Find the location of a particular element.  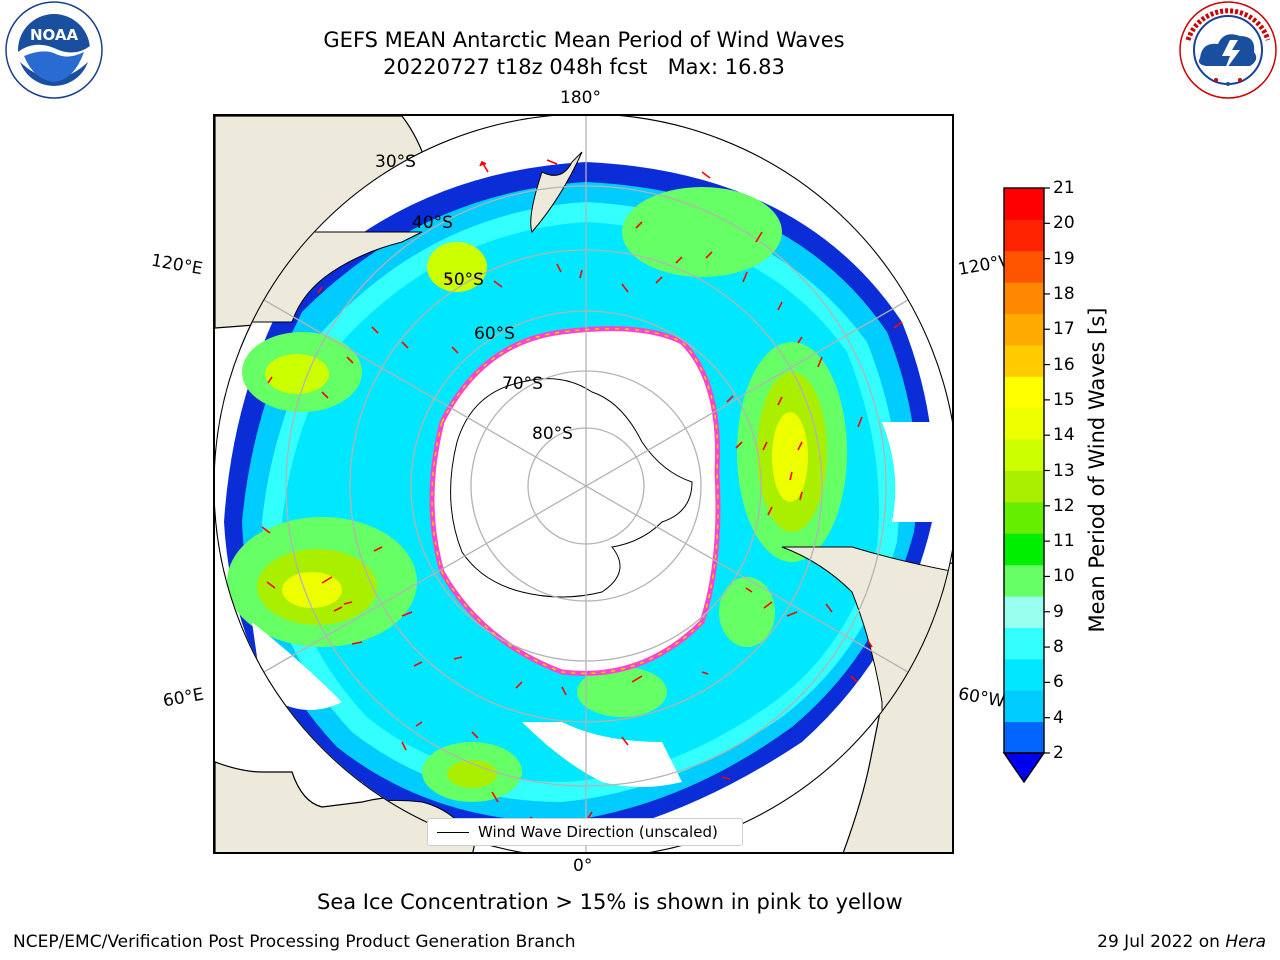

colorbar-tick-label: 10 is located at coordinates (1064, 576).